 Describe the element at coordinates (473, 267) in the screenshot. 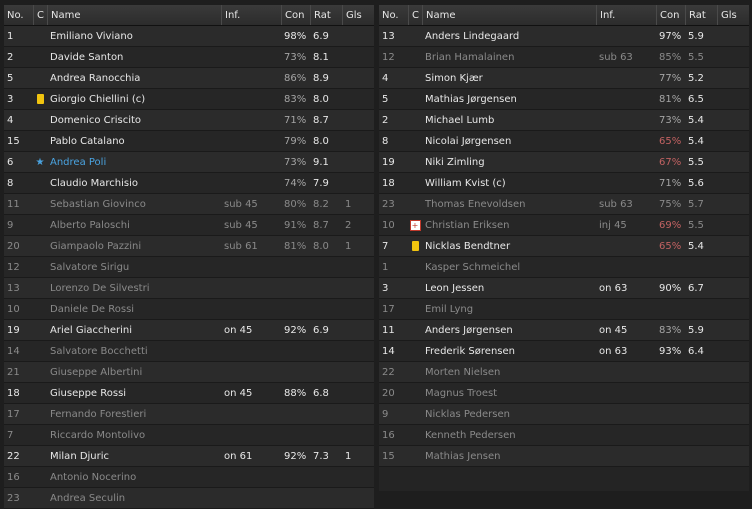

I see `player-name: Kasper Schmeichel` at that location.